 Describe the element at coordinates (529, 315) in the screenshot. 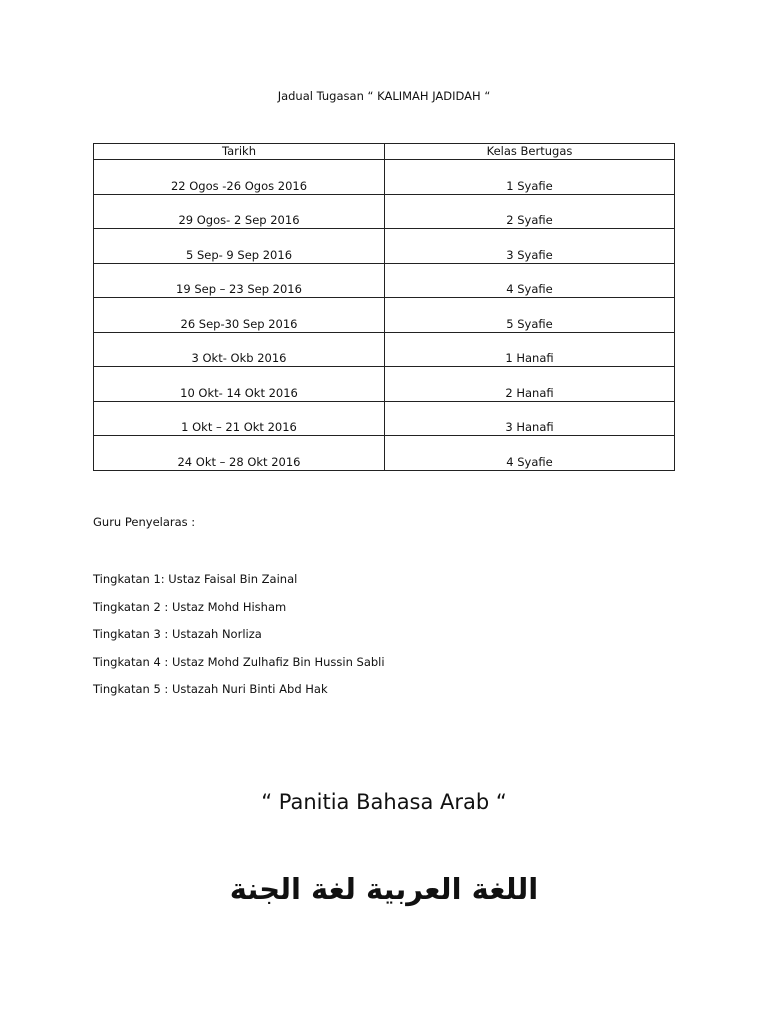

I see `cell-kelas: 5 Syafie` at that location.